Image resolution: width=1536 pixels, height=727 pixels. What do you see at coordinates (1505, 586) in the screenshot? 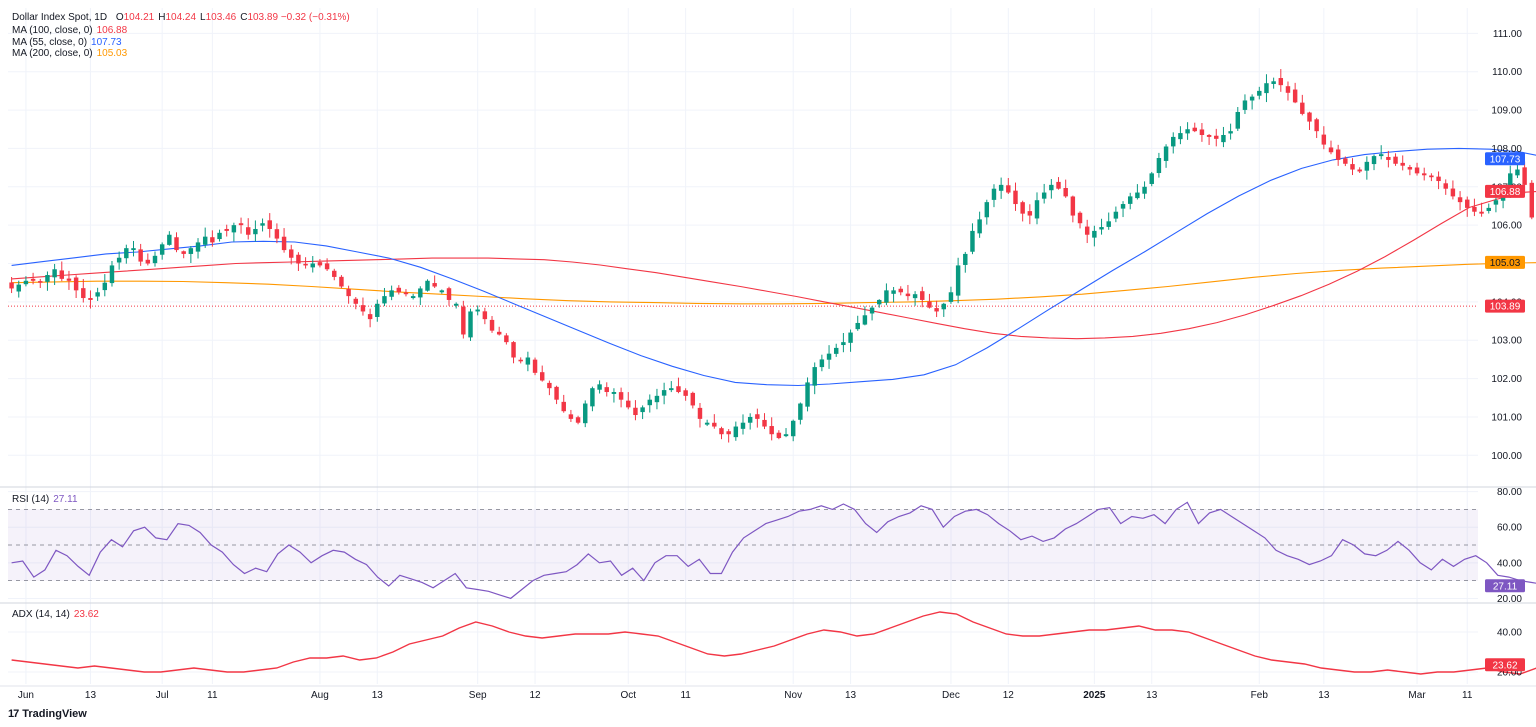
I see `price-tag-text: 27.11` at bounding box center [1505, 586].